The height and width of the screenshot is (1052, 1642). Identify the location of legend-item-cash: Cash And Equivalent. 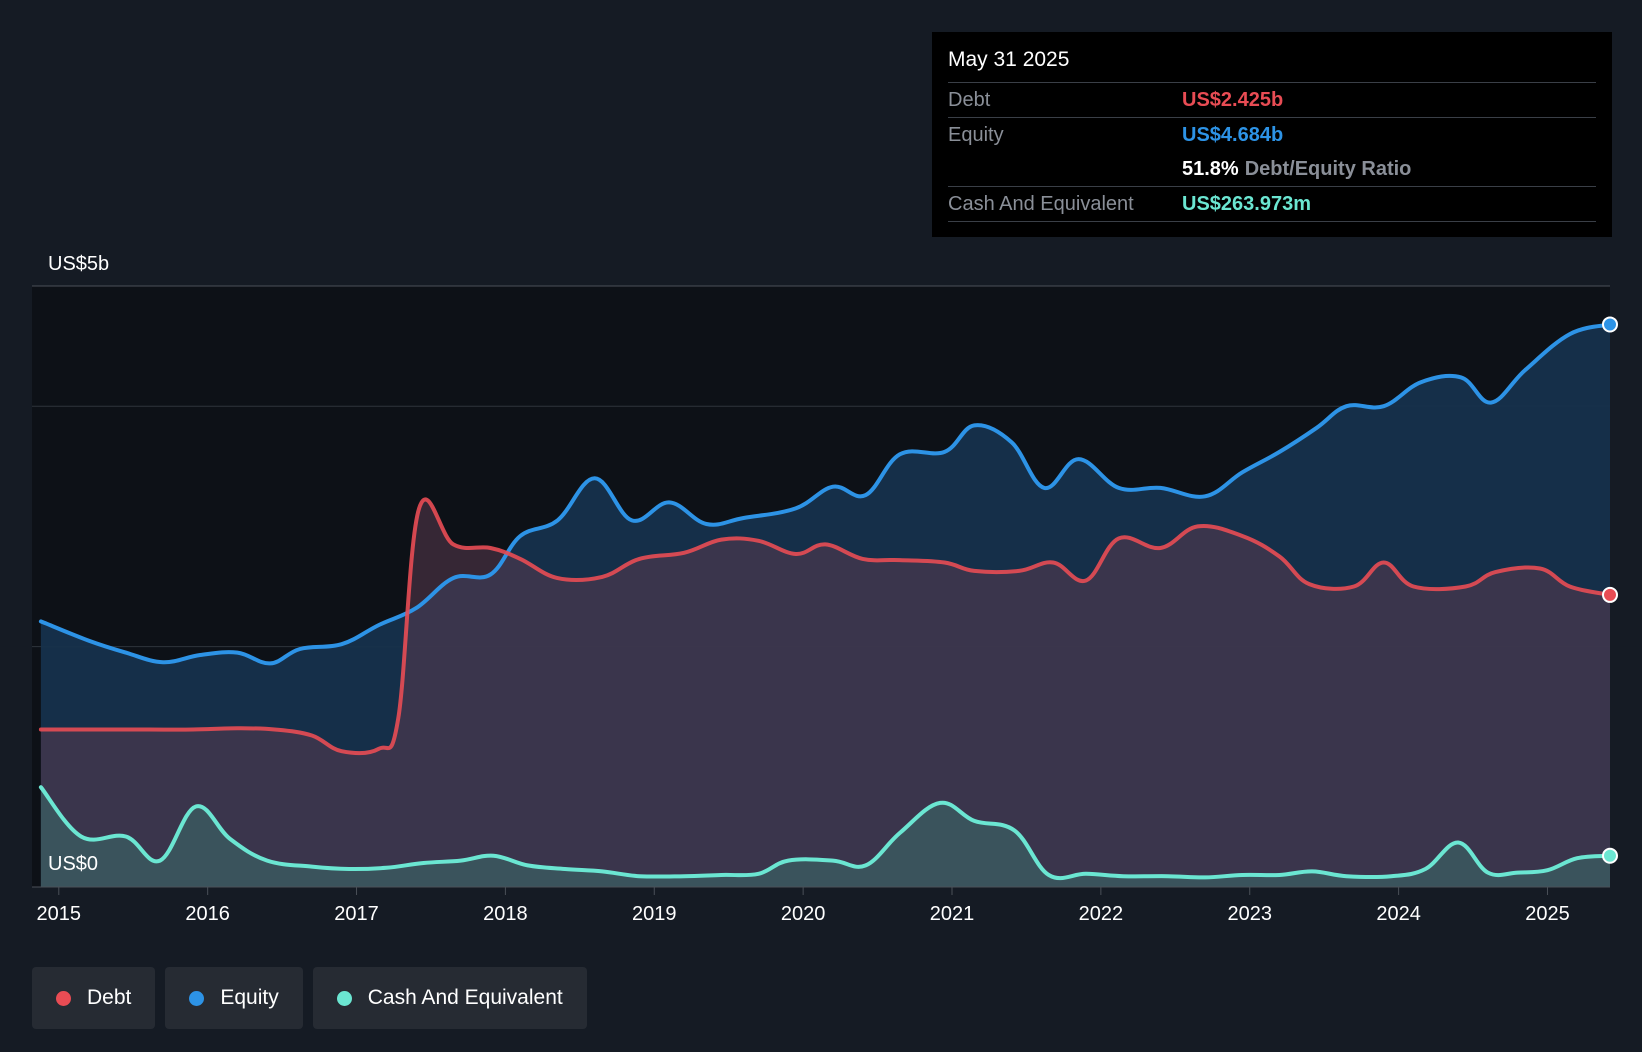
(449, 998).